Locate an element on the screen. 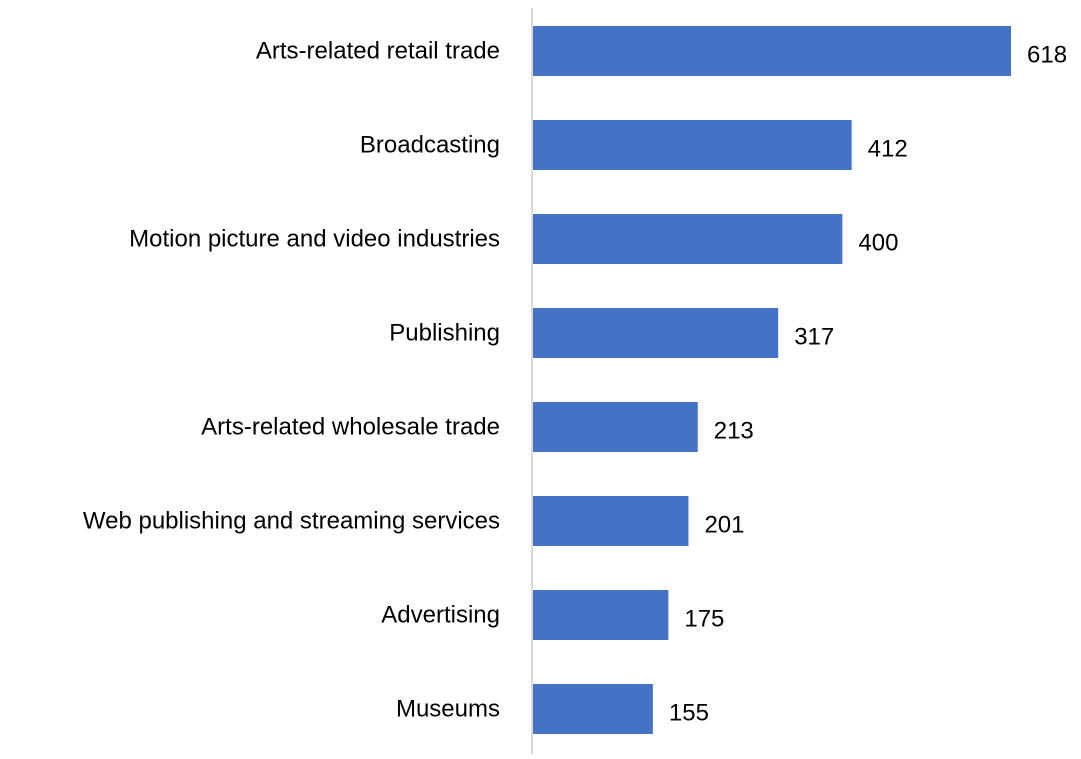 The width and height of the screenshot is (1081, 759). data-label: 317 is located at coordinates (814, 337).